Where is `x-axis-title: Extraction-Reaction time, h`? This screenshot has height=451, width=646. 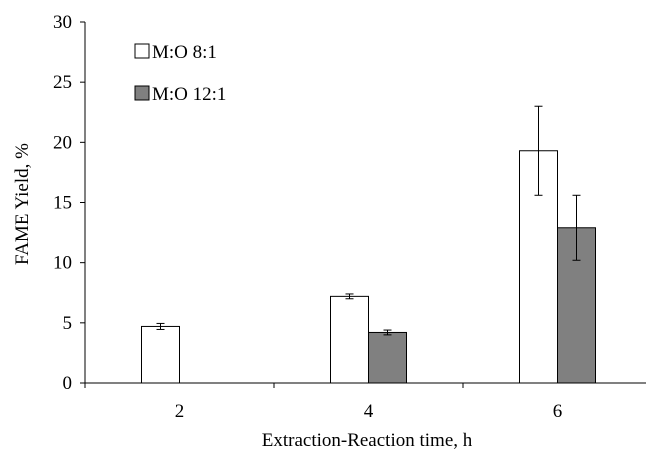 x-axis-title: Extraction-Reaction time, h is located at coordinates (367, 440).